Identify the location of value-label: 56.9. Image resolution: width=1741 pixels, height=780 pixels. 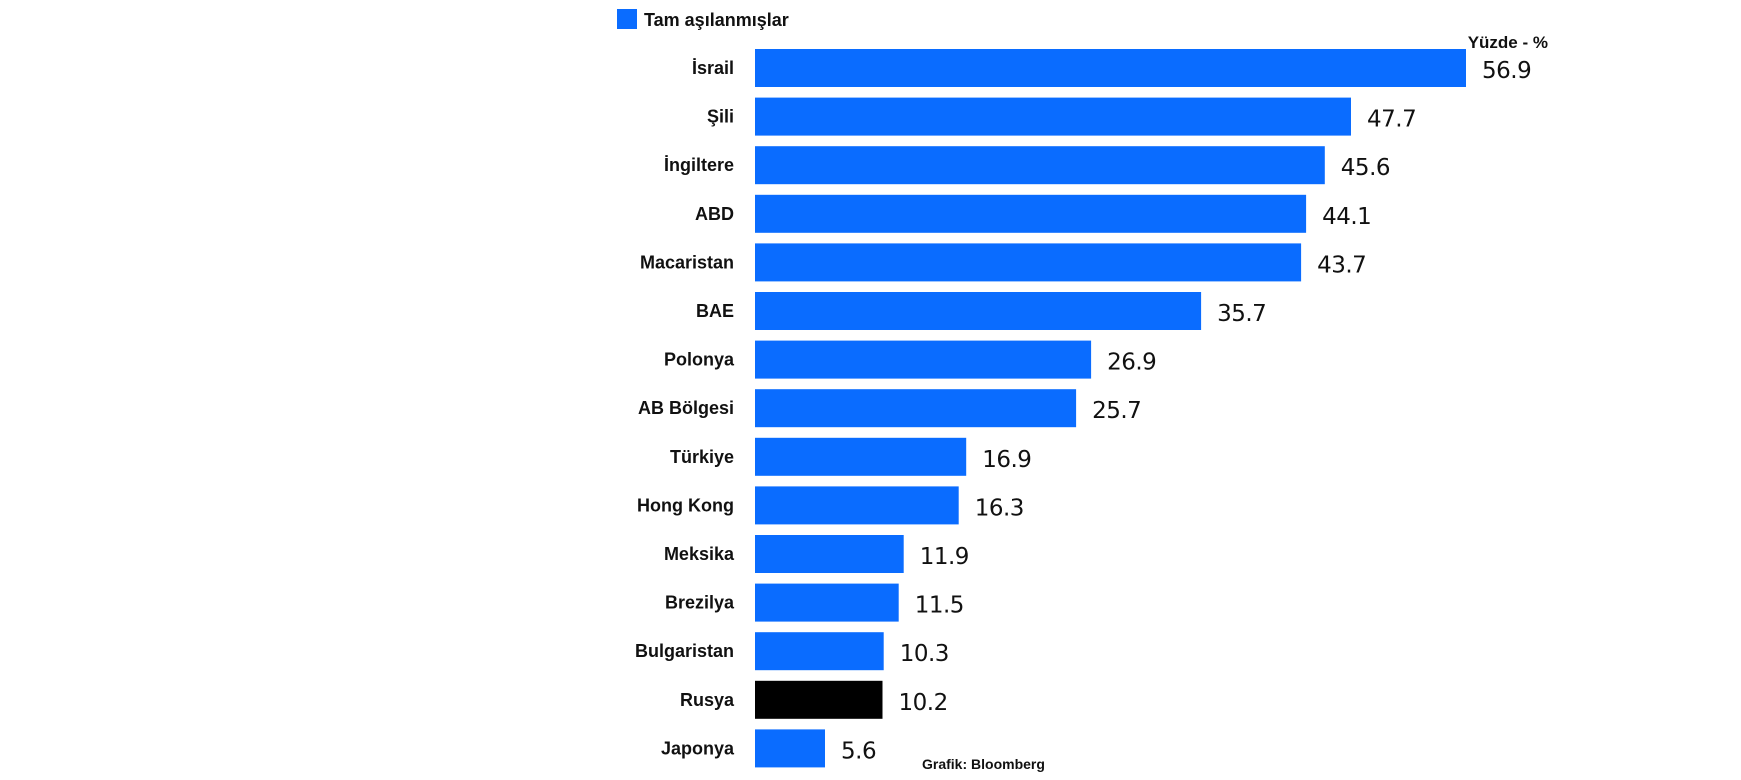
(1506, 71).